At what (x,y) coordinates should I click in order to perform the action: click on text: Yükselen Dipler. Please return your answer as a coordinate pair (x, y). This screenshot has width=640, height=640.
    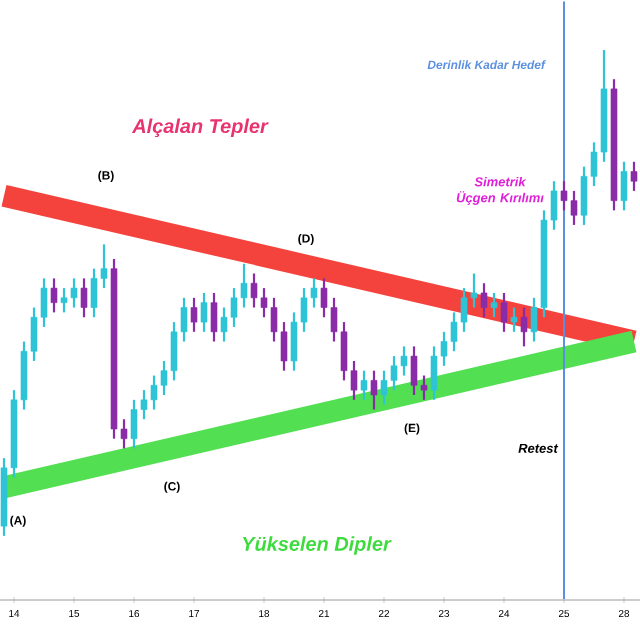
    Looking at the image, I should click on (317, 545).